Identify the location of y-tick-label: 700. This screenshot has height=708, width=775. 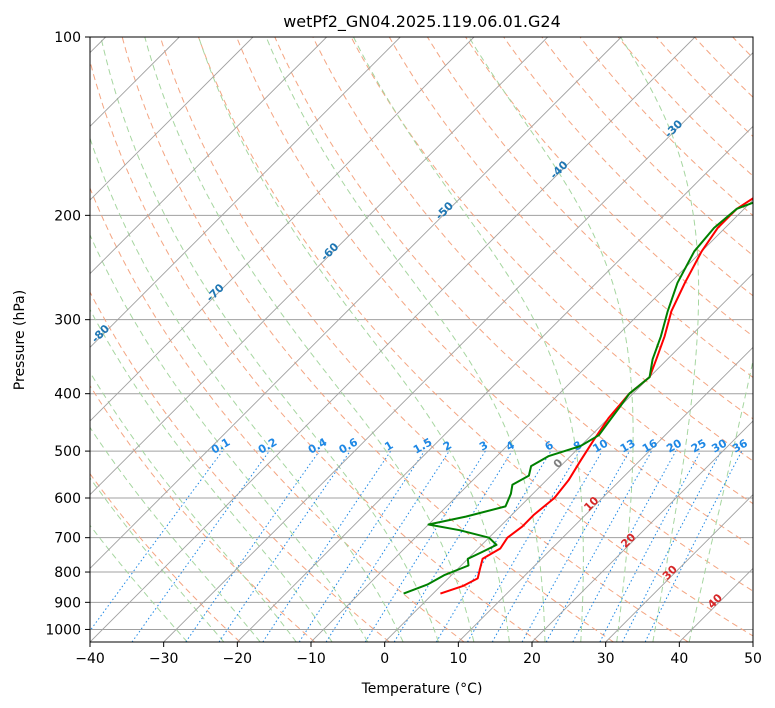
(67, 539).